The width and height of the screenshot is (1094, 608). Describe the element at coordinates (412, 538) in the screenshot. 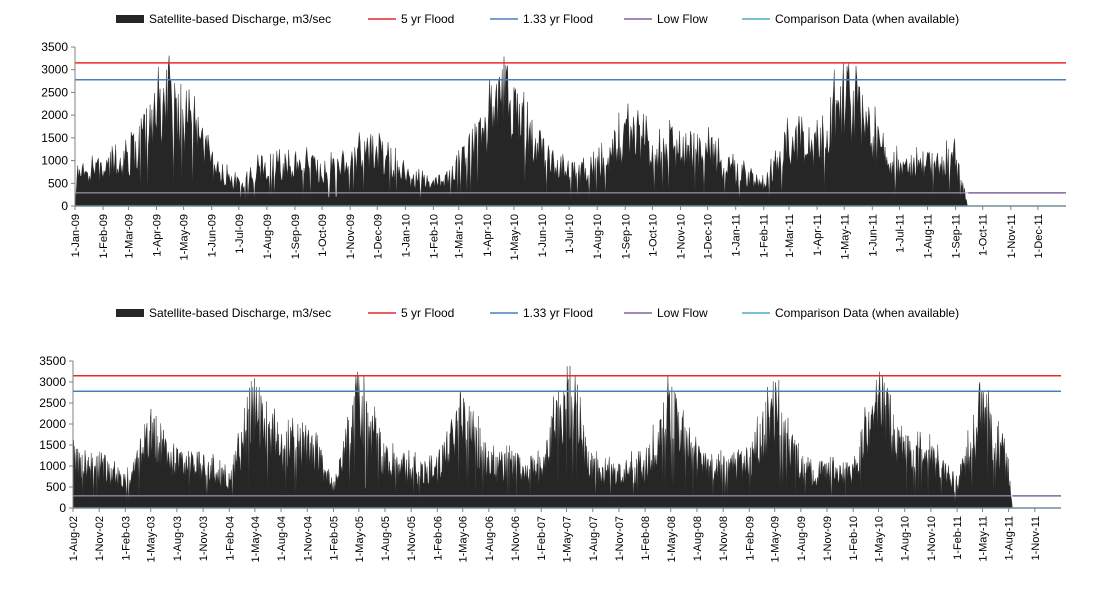

I see `x-tick-label: 1-Nov-05` at that location.